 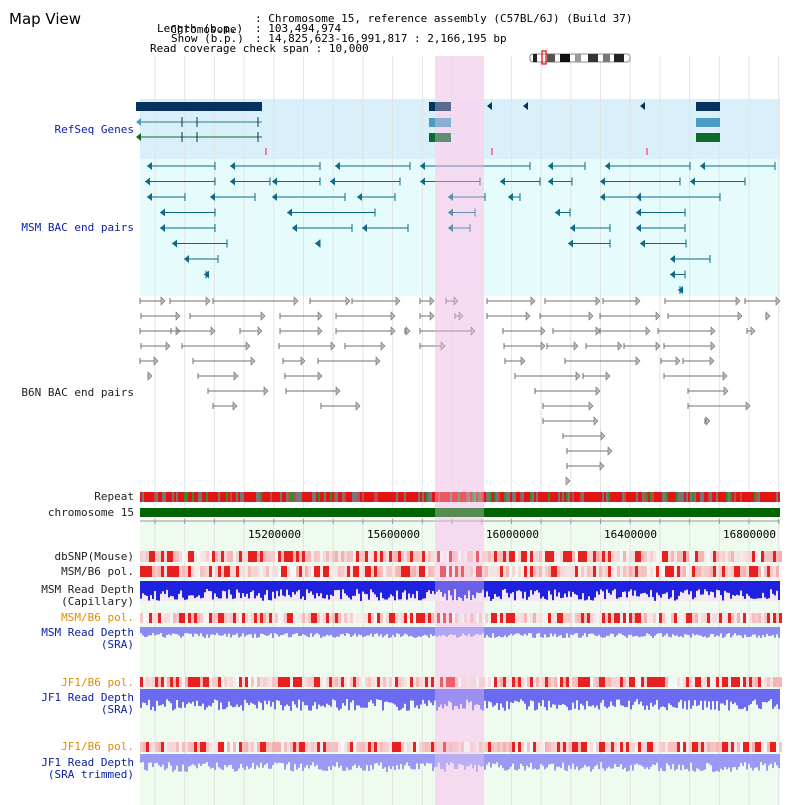 I want to click on track-label-msm-bac: MSM BAC end pairs, so click(x=77, y=227).